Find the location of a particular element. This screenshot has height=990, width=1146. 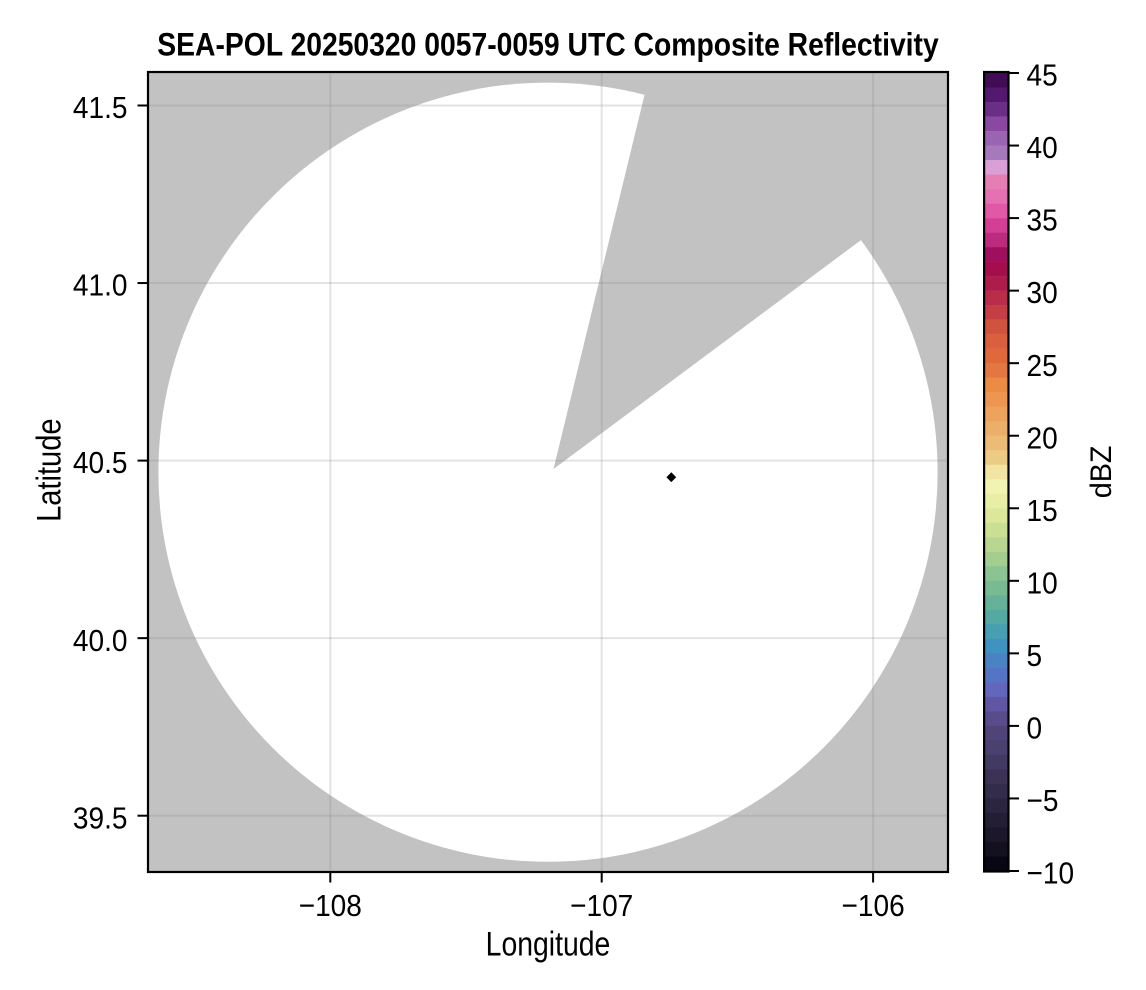

svg-text: −107 is located at coordinates (601, 906).